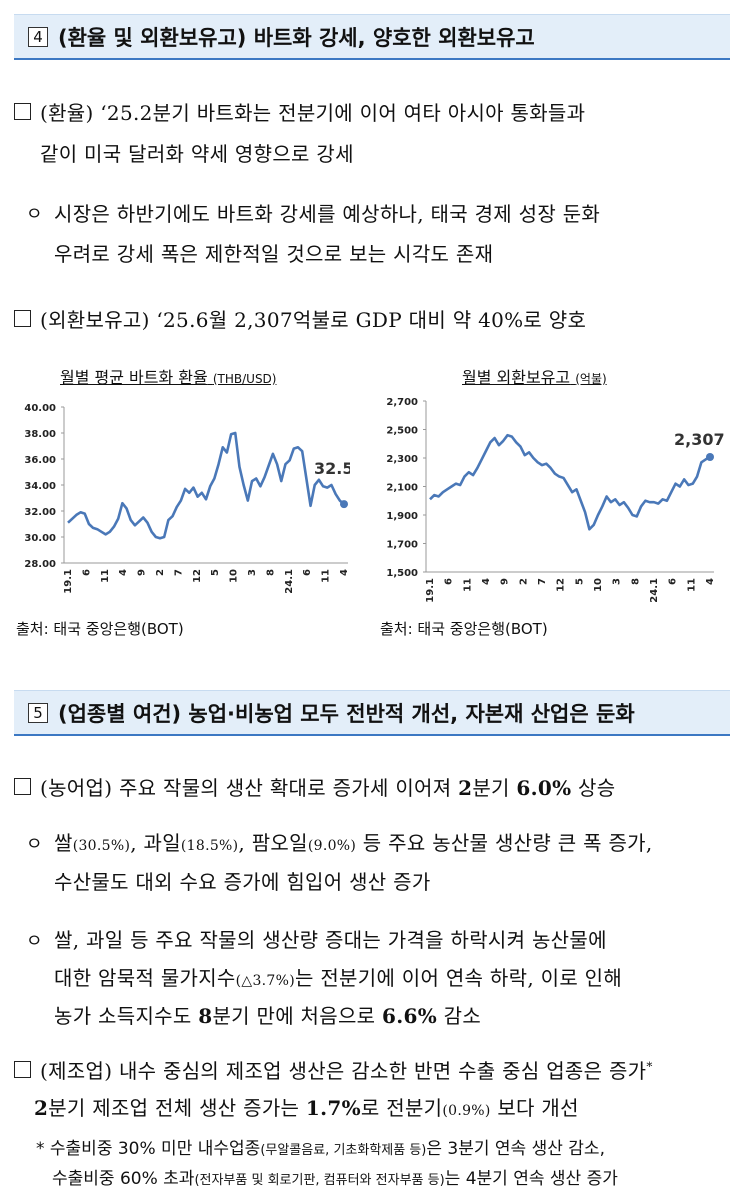 The width and height of the screenshot is (745, 1200). I want to click on chart-source: 출처: 태국 중앙은행(BOT), so click(464, 629).